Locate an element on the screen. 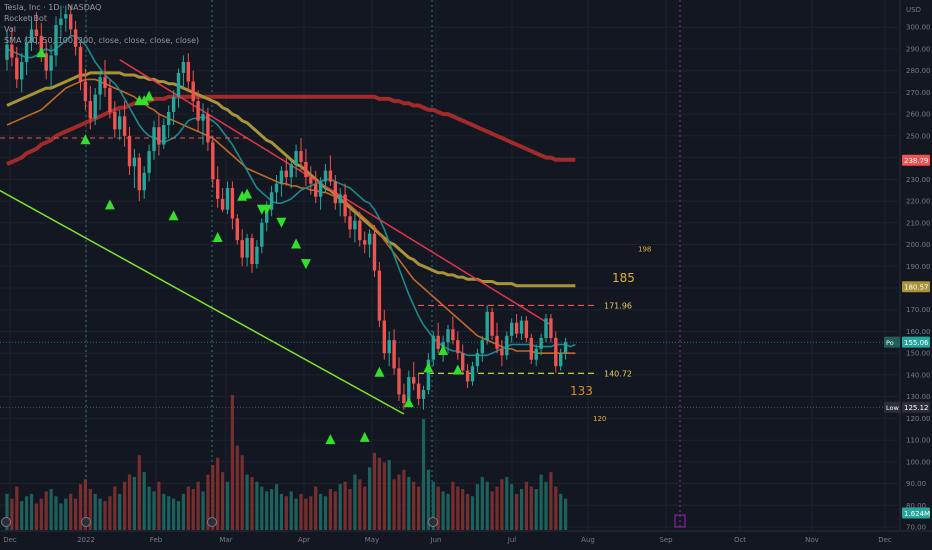 This screenshot has height=550, width=932. level-label: 140.72 is located at coordinates (618, 373).